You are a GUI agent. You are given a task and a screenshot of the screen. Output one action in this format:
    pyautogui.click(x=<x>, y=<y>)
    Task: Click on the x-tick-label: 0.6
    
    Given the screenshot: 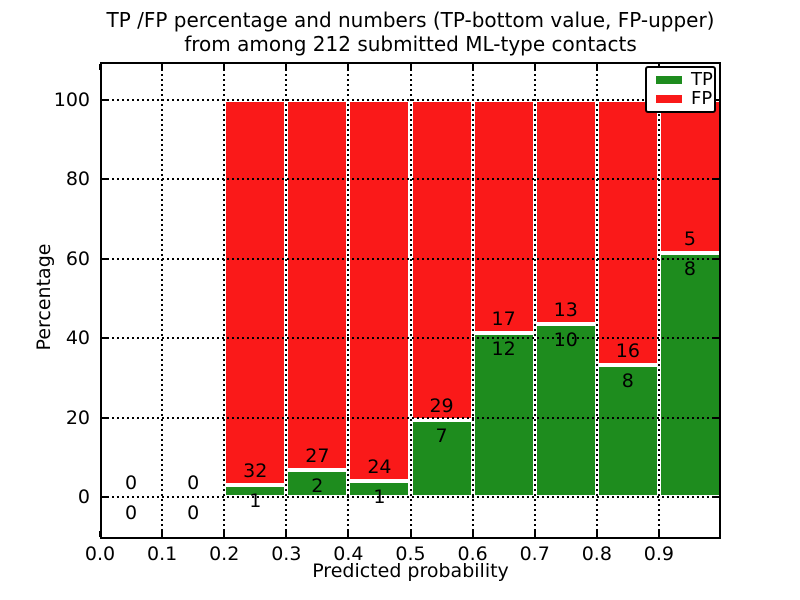 What is the action you would take?
    pyautogui.click(x=472, y=554)
    